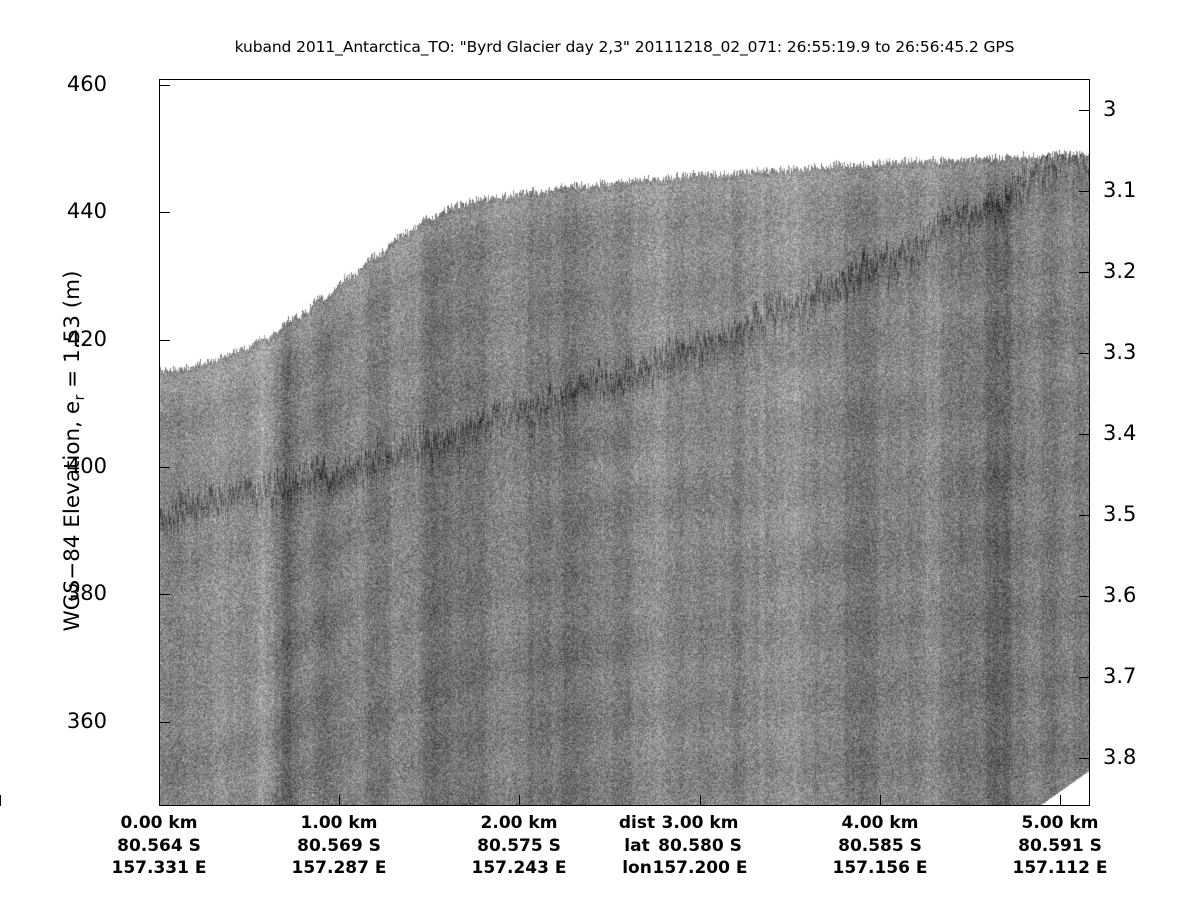  I want to click on x-axis-row-key-lat: lat, so click(637, 845).